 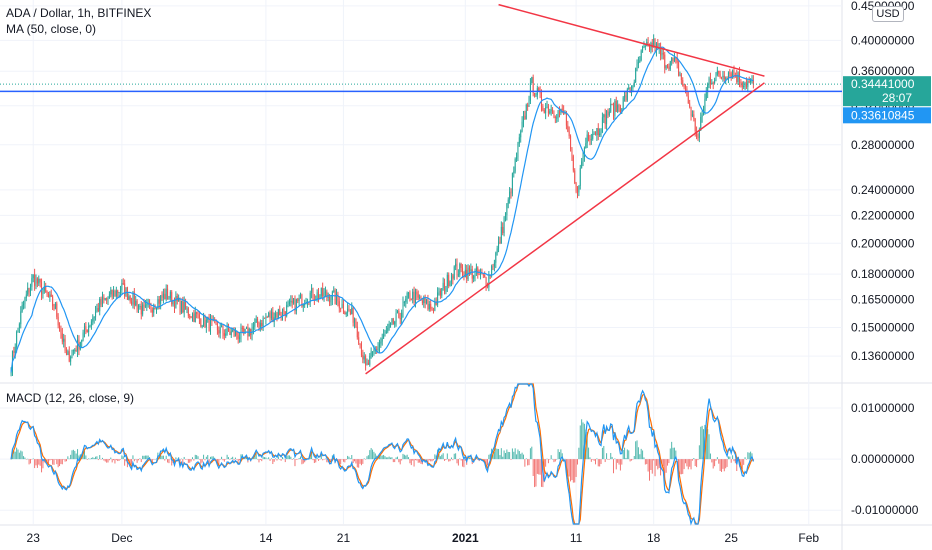 What do you see at coordinates (883, 215) in the screenshot?
I see `price-tick-label: 0.22000000` at bounding box center [883, 215].